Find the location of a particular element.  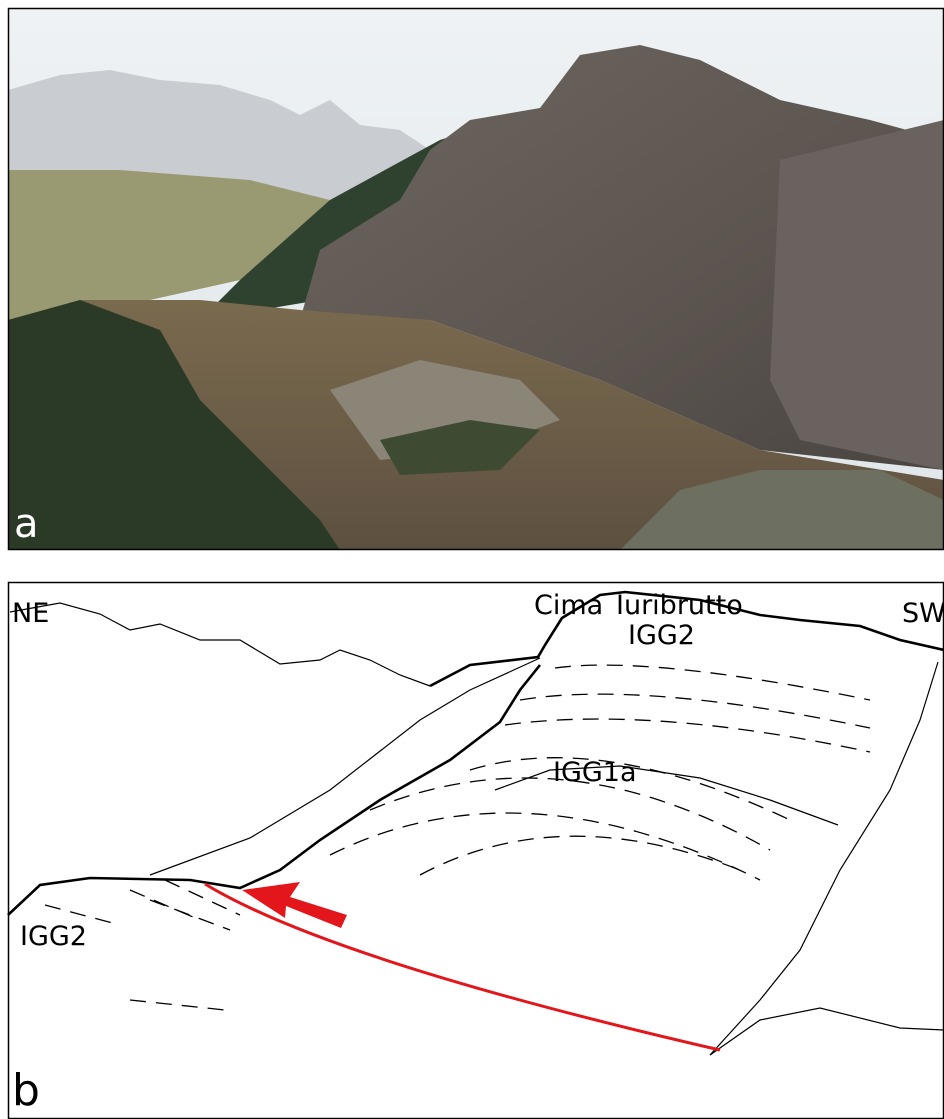

direction-label: SW is located at coordinates (923, 613).